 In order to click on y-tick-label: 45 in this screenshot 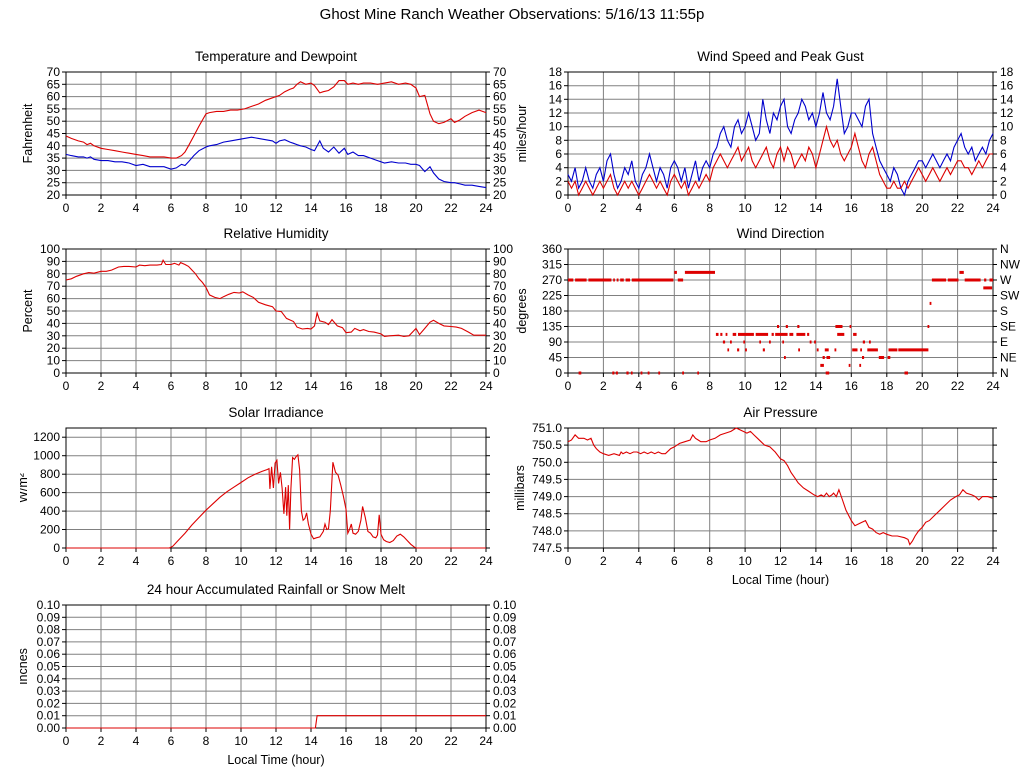, I will do `click(556, 358)`.